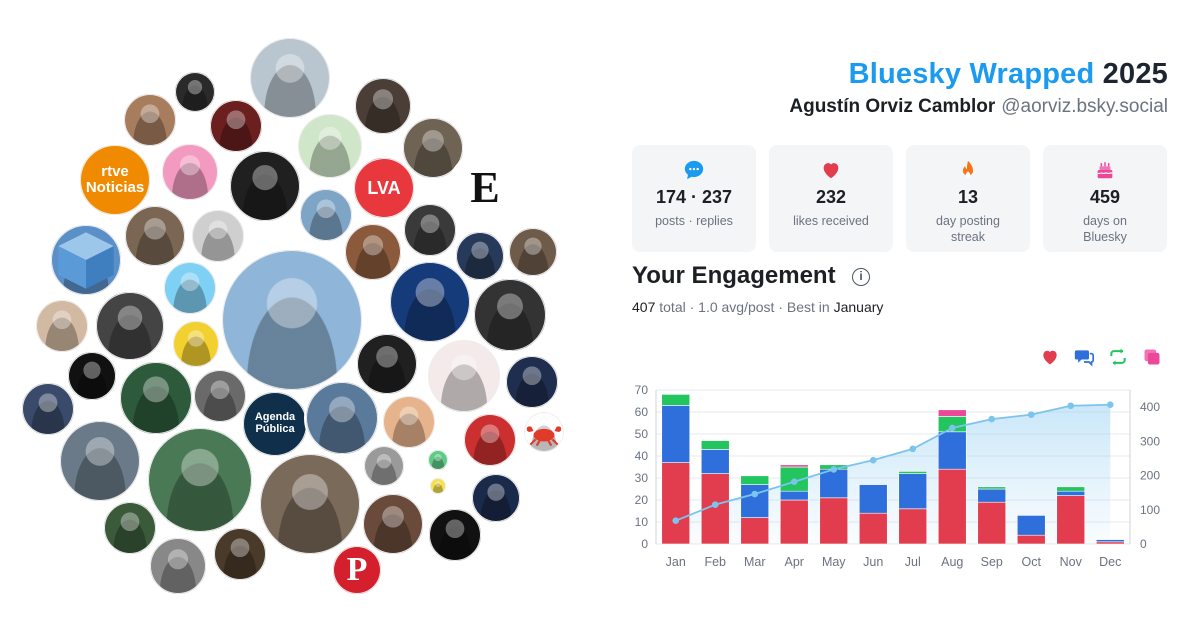 The width and height of the screenshot is (1200, 630). I want to click on summary-avg: 1.0 avg/post, so click(736, 307).